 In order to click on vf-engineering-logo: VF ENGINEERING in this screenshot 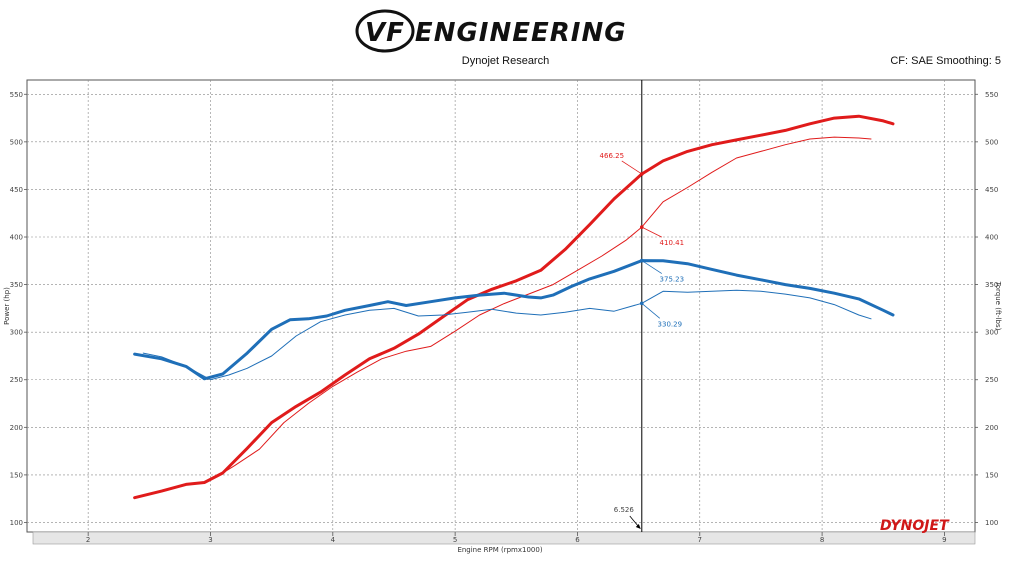, I will do `click(491, 31)`.